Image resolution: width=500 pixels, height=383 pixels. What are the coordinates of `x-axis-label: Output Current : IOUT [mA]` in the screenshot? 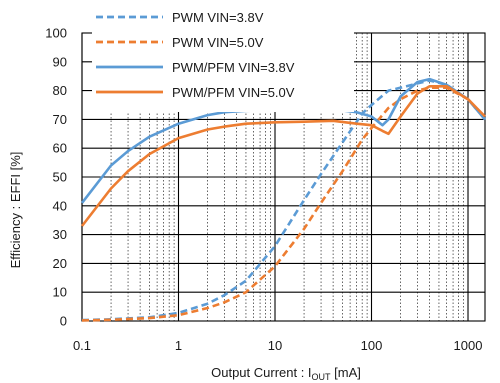 It's located at (286, 373).